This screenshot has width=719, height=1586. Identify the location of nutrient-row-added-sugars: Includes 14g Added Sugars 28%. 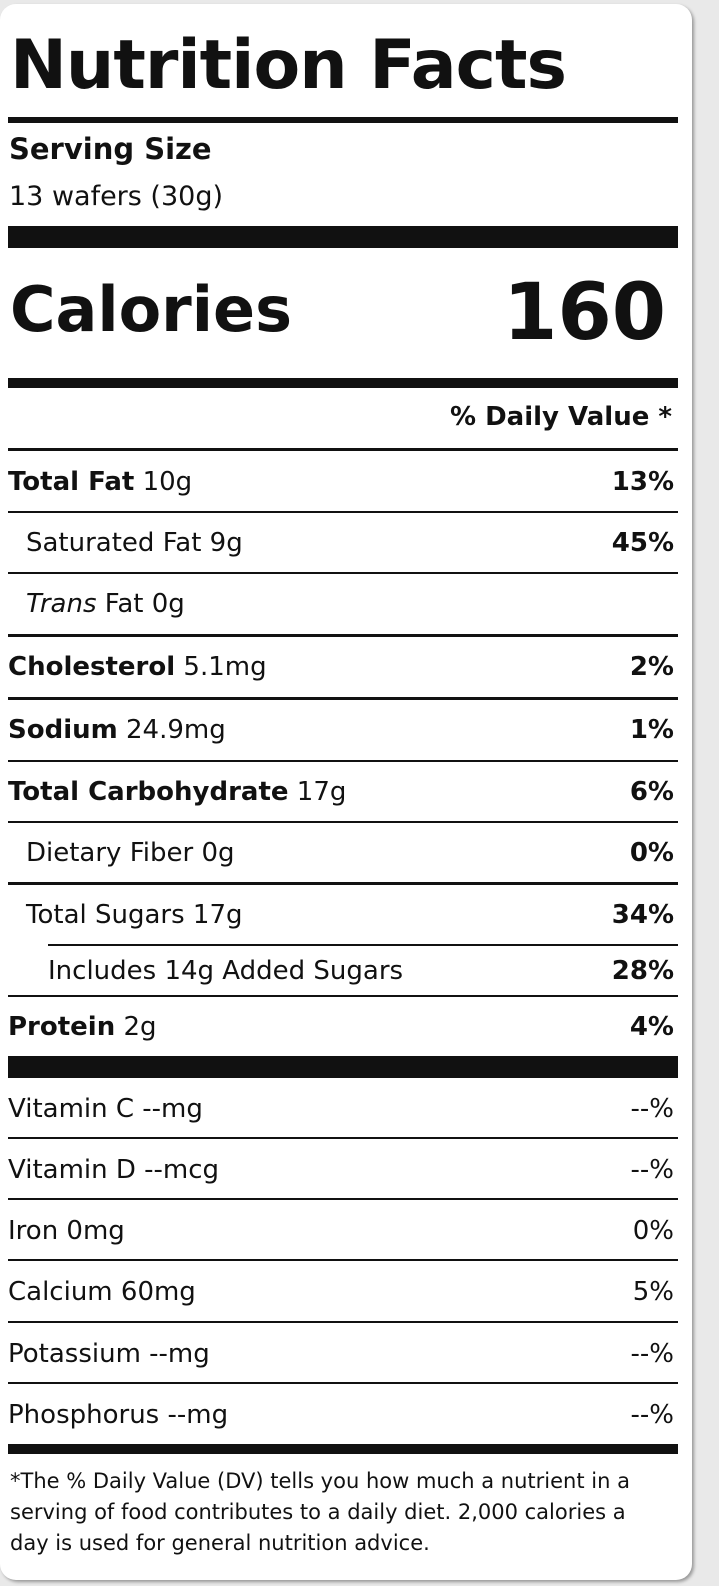
(343, 971).